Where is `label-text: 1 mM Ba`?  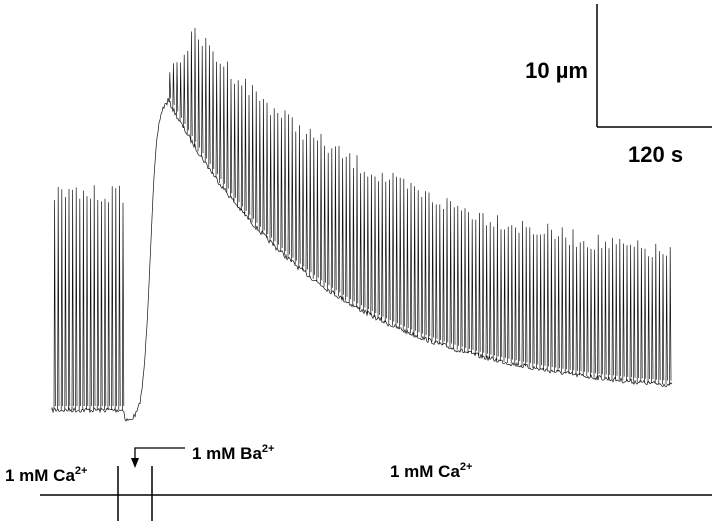 label-text: 1 mM Ba is located at coordinates (227, 453).